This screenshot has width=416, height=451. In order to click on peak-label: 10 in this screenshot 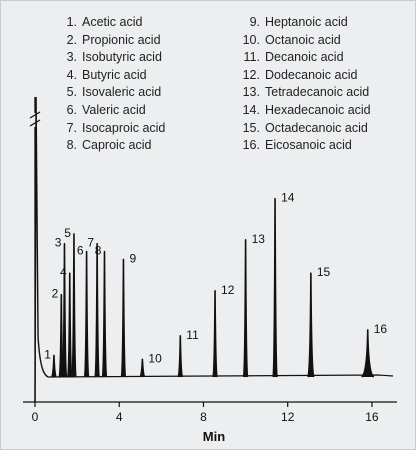, I will do `click(155, 358)`.